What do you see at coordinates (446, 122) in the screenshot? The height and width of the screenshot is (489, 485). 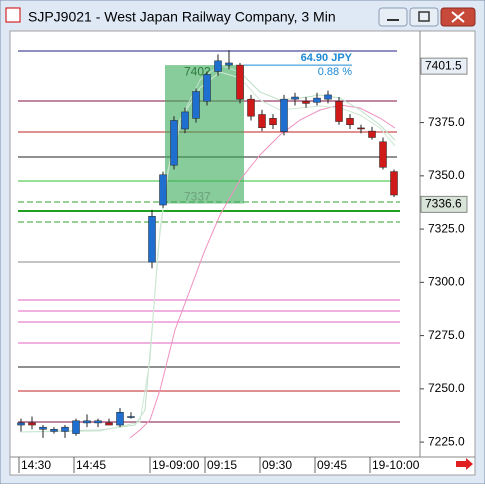 I see `y-tick-label: 7375.0` at bounding box center [446, 122].